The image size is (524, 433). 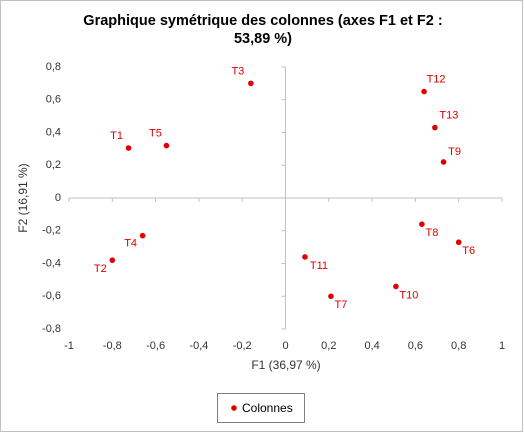 I want to click on y-axis-label: F2 (16,91 %), so click(x=23, y=197).